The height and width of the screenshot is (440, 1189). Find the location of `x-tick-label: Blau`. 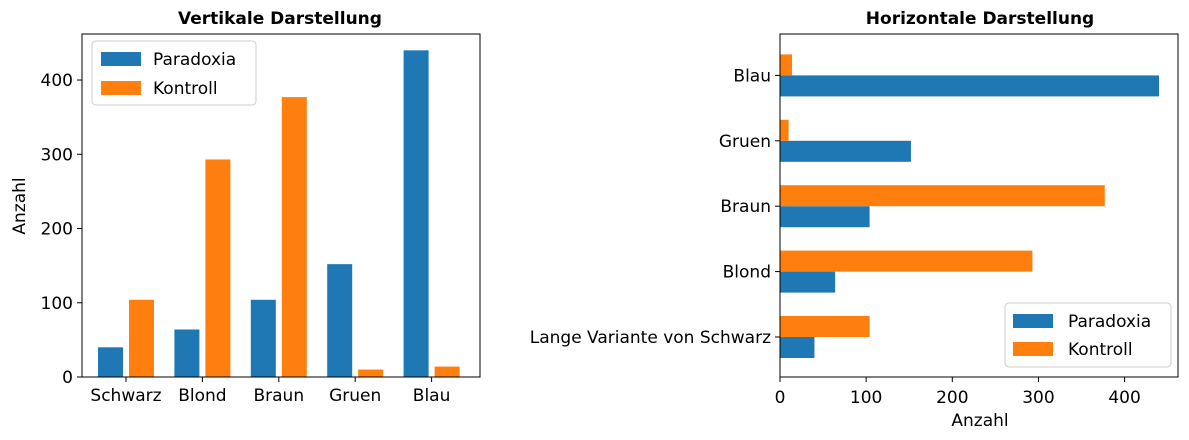

x-tick-label: Blau is located at coordinates (432, 396).